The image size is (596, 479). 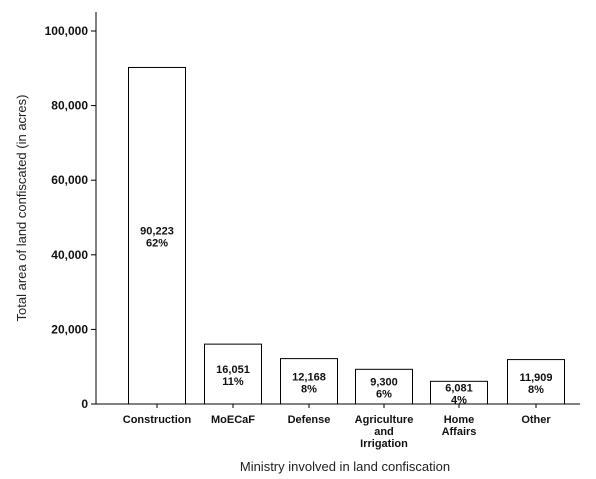 I want to click on y-tick-label: 80,000, so click(x=69, y=106).